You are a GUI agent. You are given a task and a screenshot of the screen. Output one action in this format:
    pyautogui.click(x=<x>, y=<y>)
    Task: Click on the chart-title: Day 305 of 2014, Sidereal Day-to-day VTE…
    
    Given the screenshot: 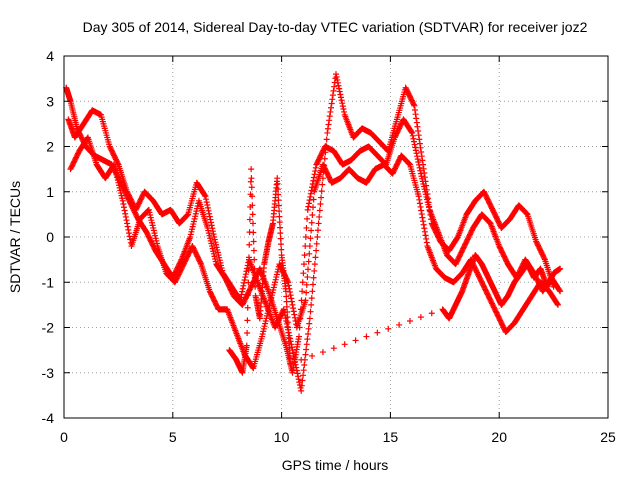 What is the action you would take?
    pyautogui.click(x=335, y=27)
    